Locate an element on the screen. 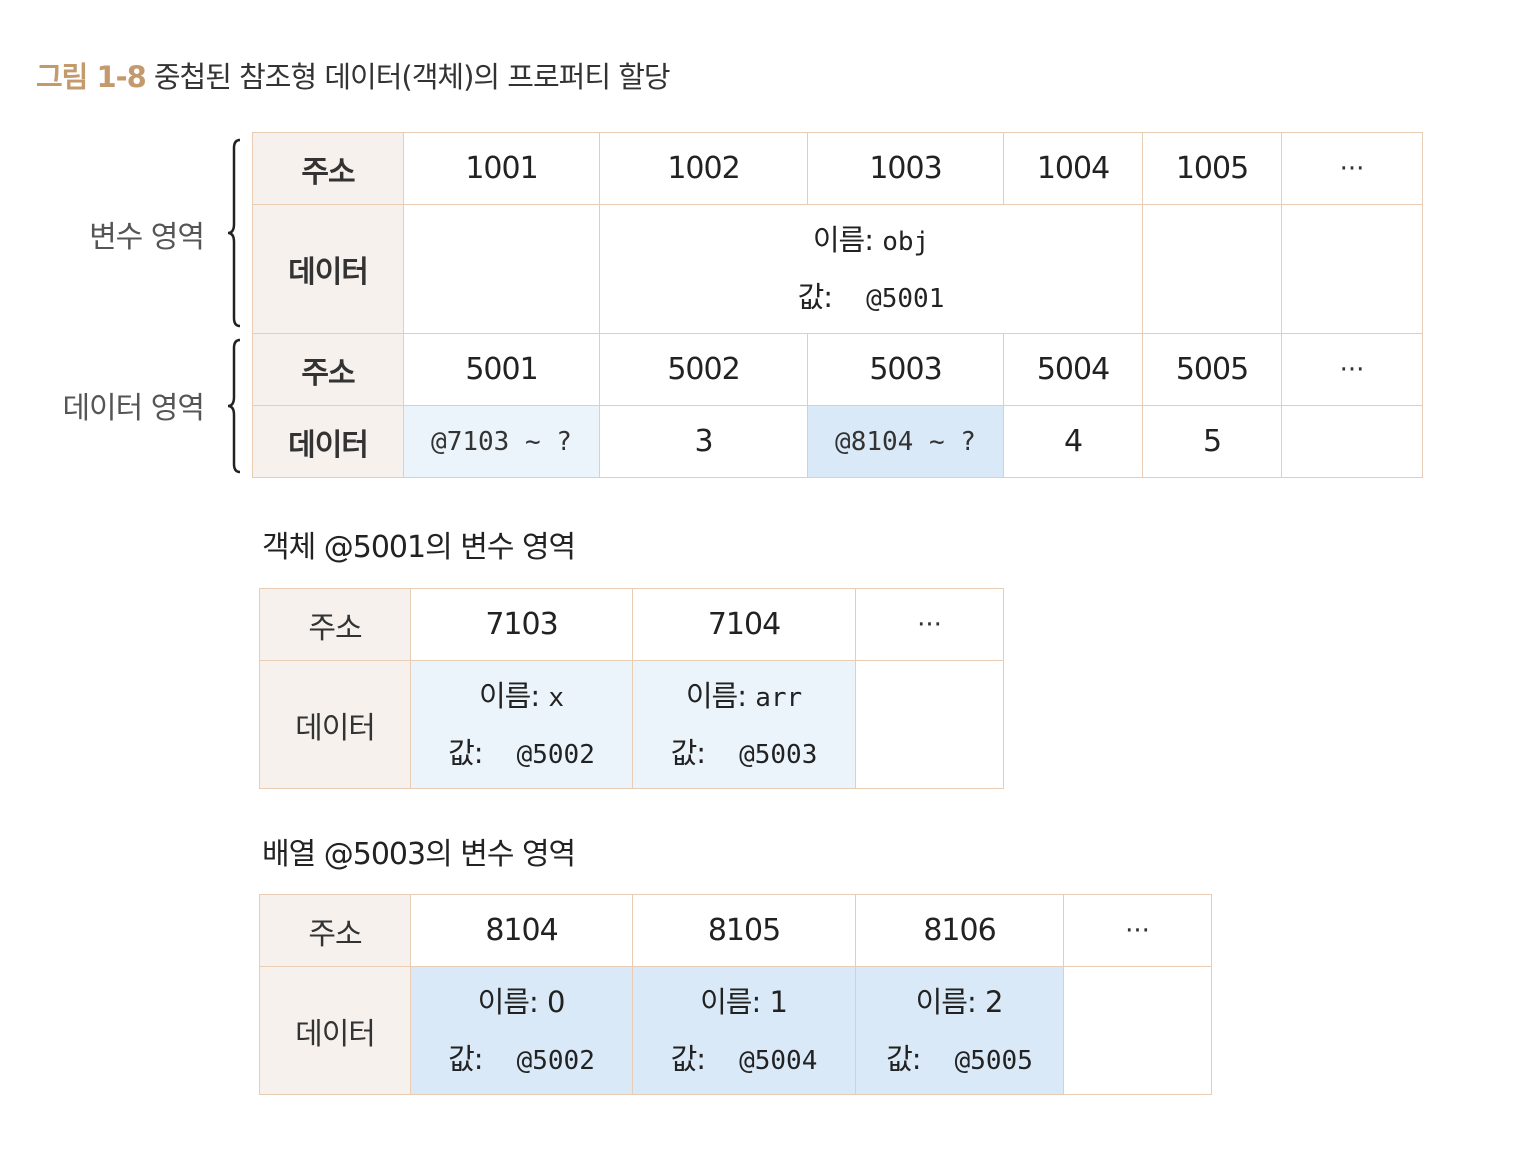  variable-entry-cell: 이름: obj 값: @5001 is located at coordinates (871, 269).